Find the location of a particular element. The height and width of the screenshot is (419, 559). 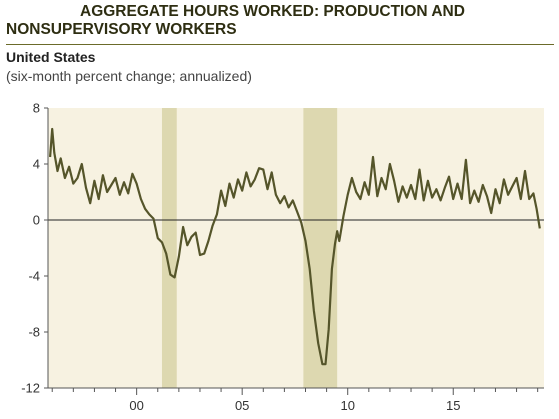

x-tick-label-15: 15 is located at coordinates (453, 405).